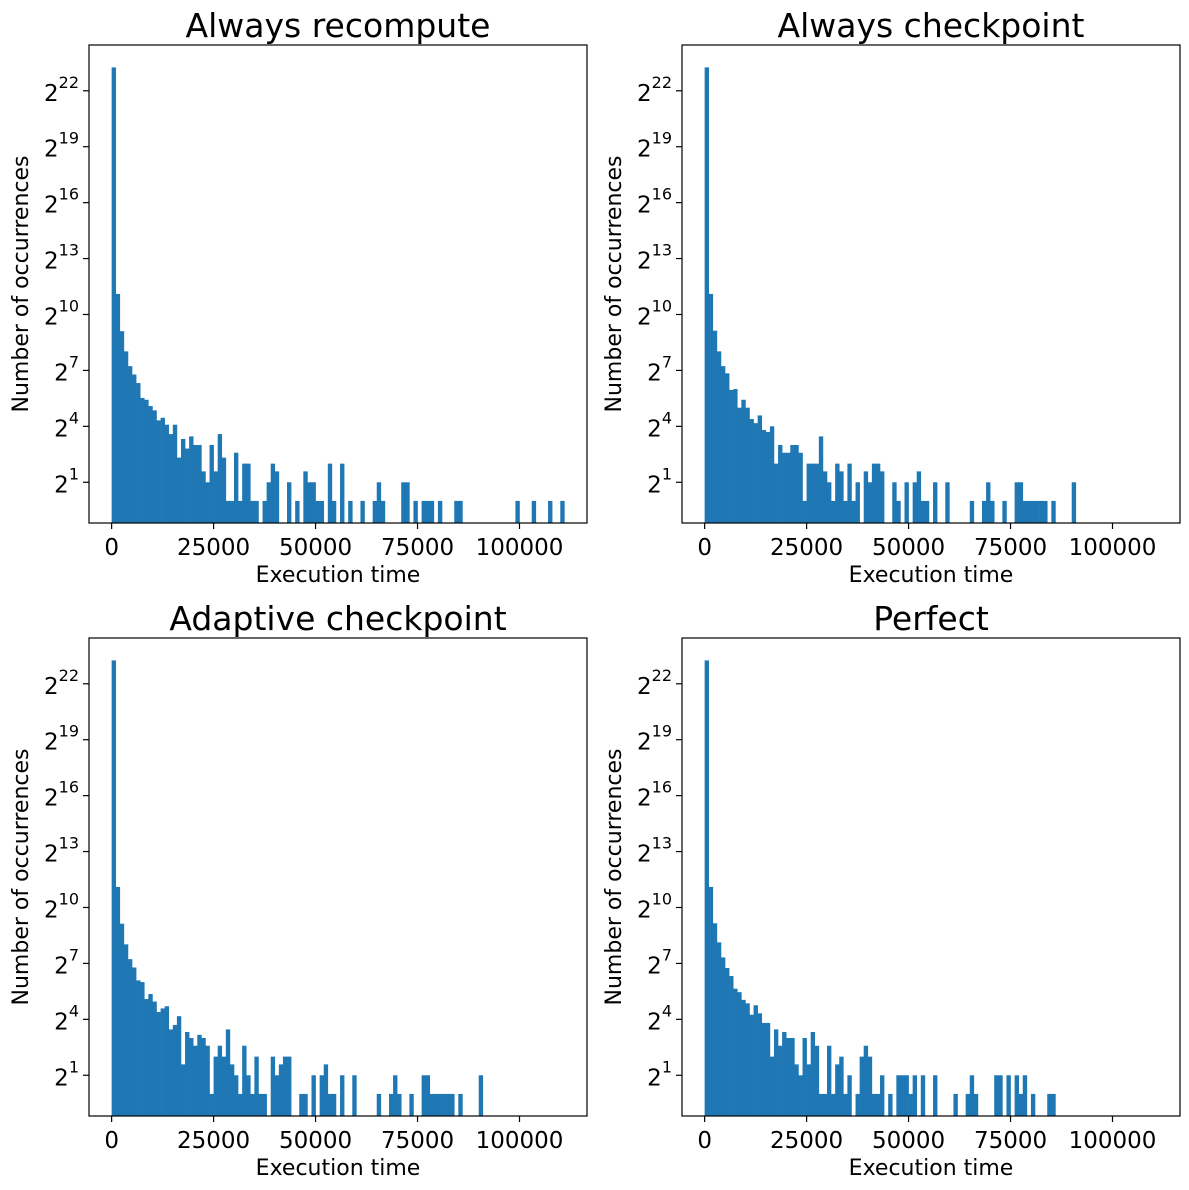 The height and width of the screenshot is (1190, 1189). I want to click on x-tick-label: 100000, so click(520, 548).